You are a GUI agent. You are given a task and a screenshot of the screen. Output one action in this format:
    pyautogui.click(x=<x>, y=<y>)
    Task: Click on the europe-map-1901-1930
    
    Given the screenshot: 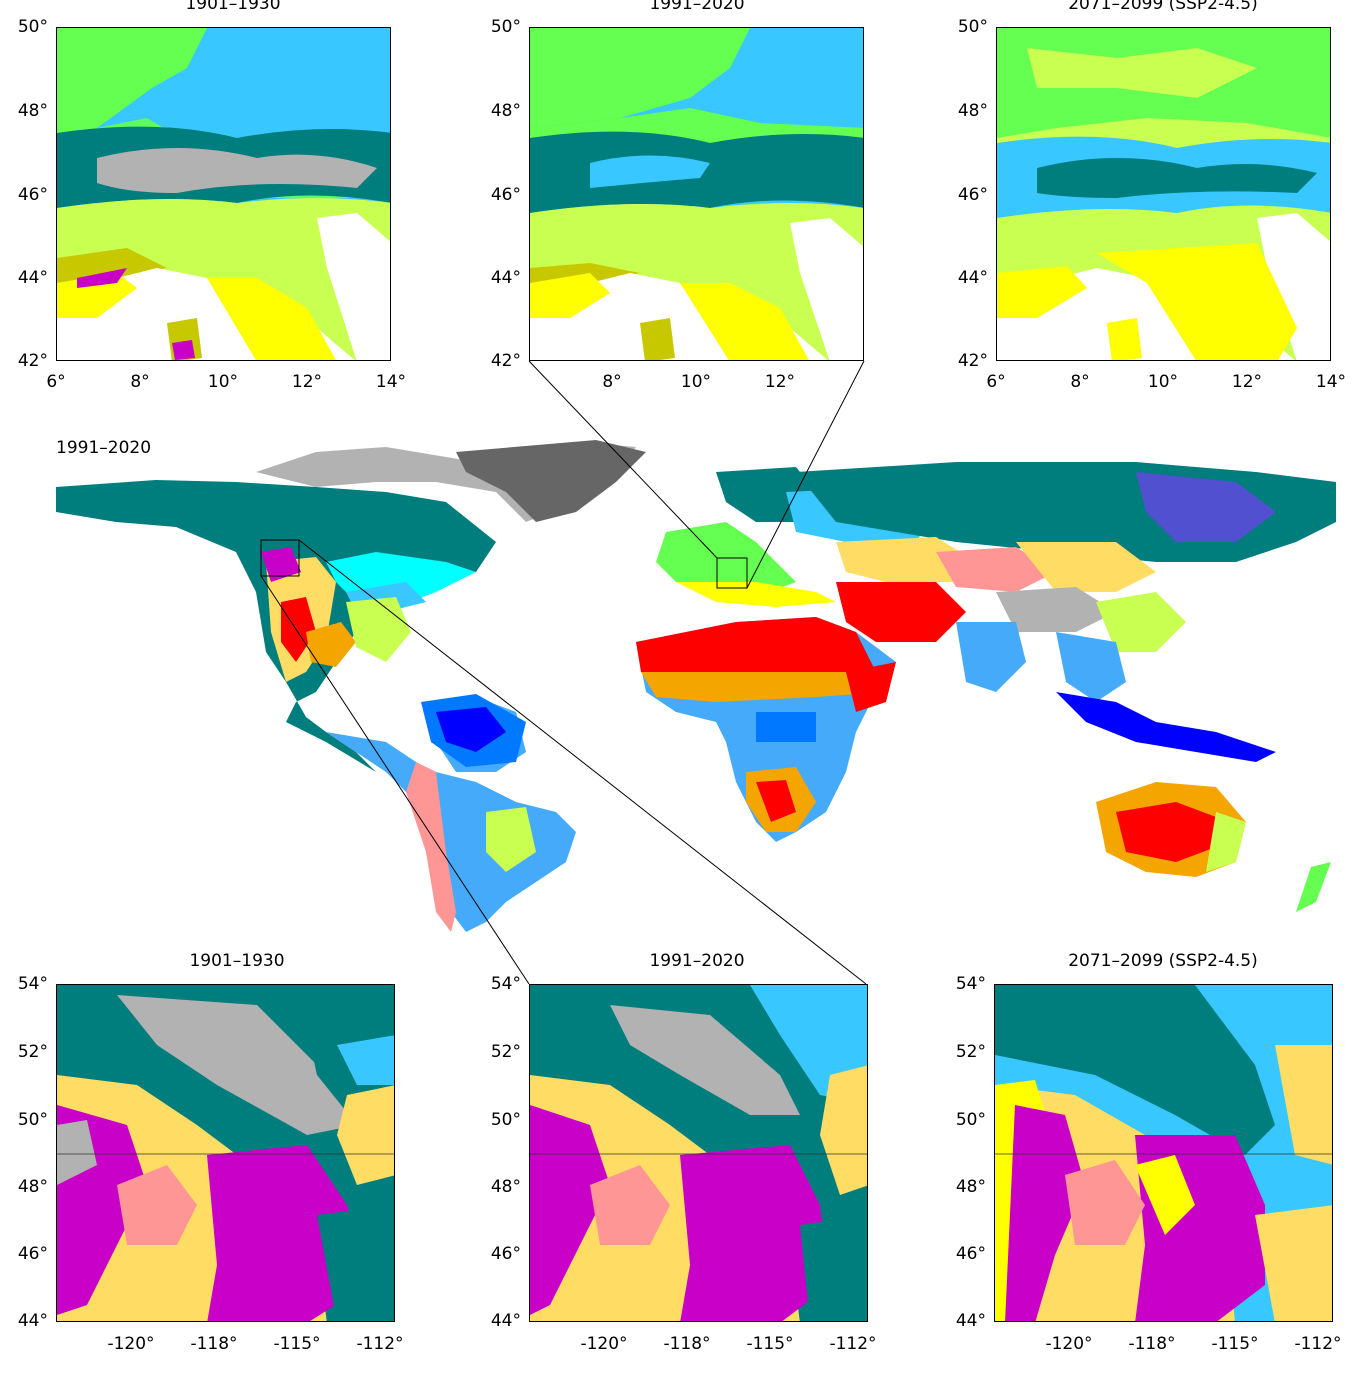 What is the action you would take?
    pyautogui.click(x=223, y=194)
    